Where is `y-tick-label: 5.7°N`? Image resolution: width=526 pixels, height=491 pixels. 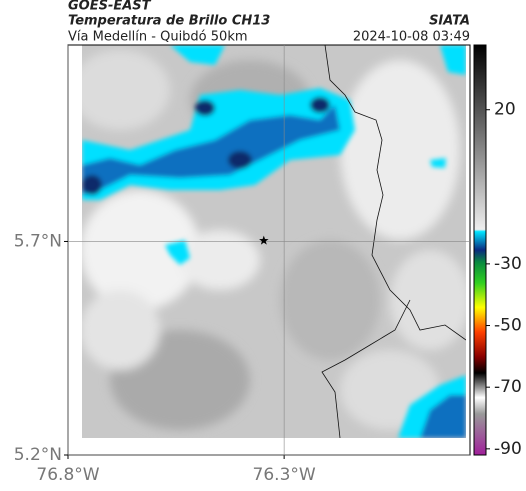 y-tick-label: 5.7°N is located at coordinates (38, 241).